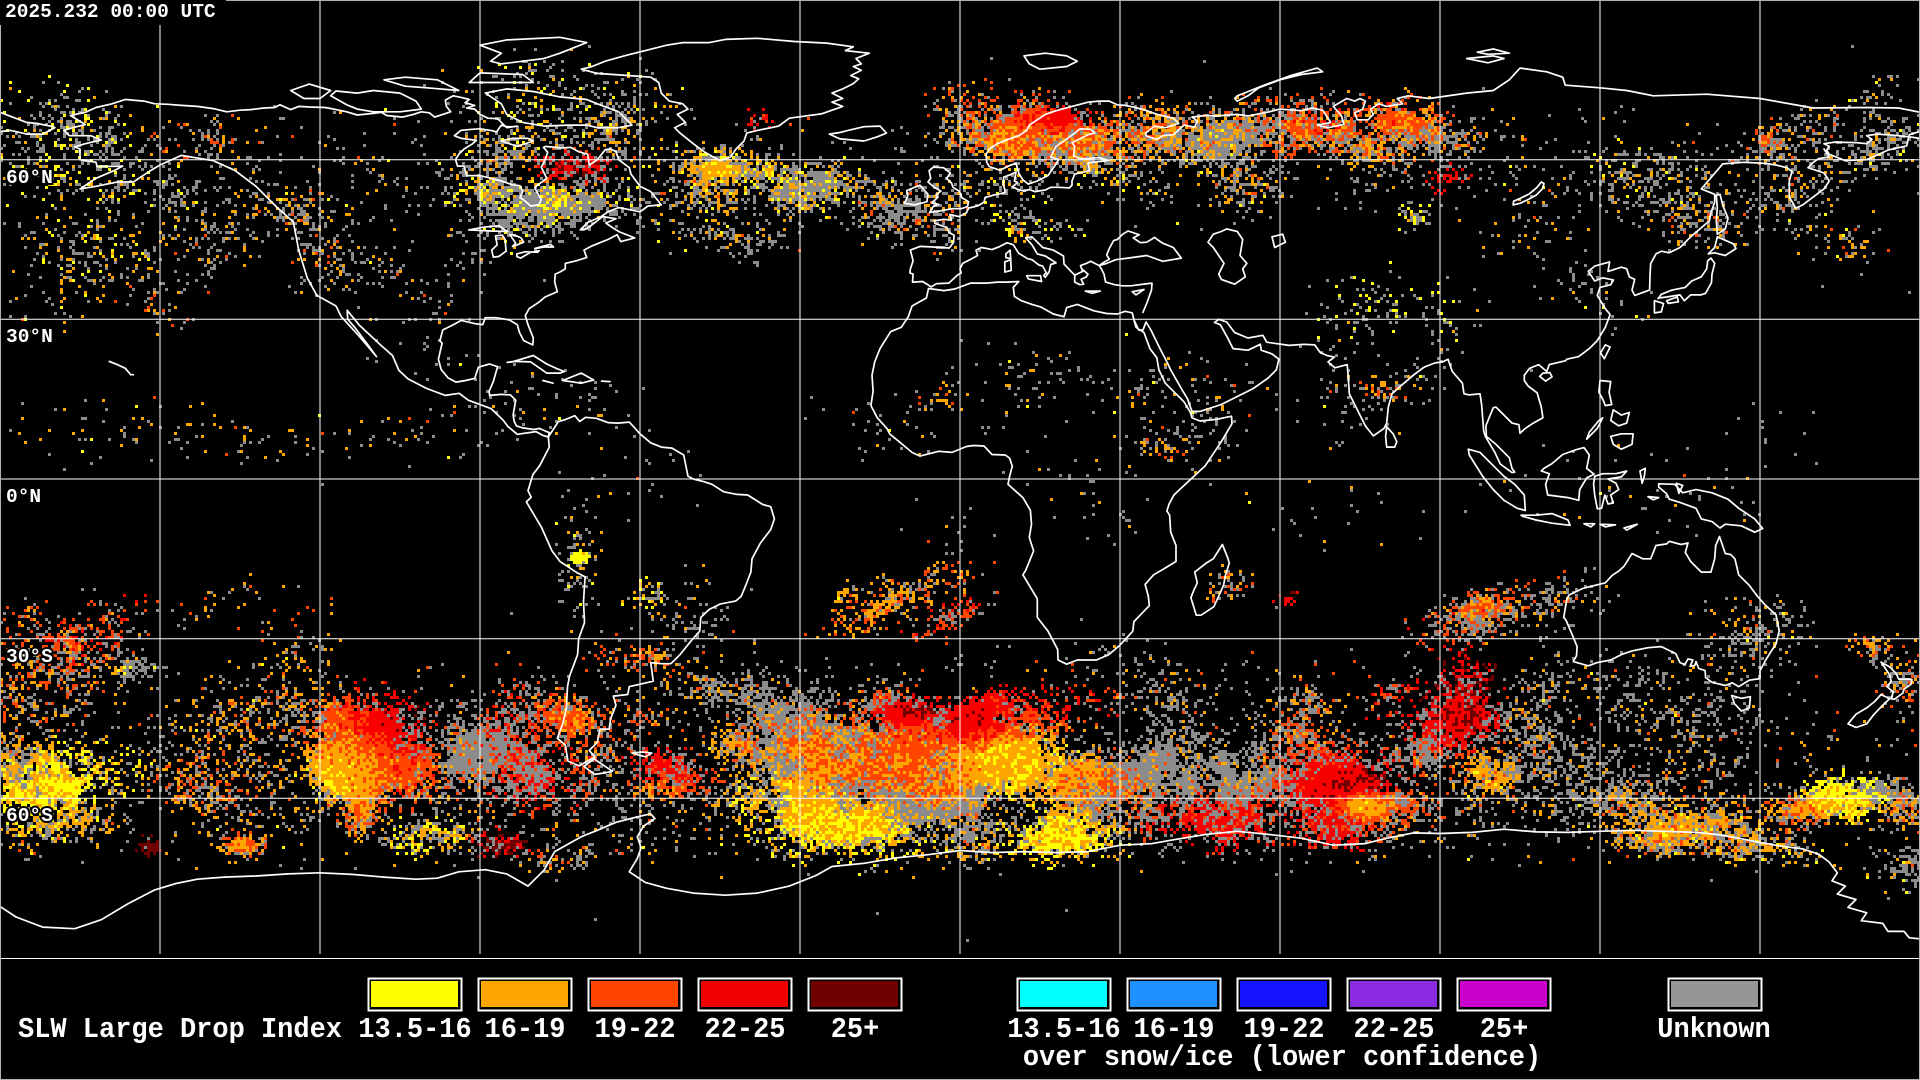 Image resolution: width=1920 pixels, height=1080 pixels. I want to click on svg-text: Unknown, so click(1713, 1030).